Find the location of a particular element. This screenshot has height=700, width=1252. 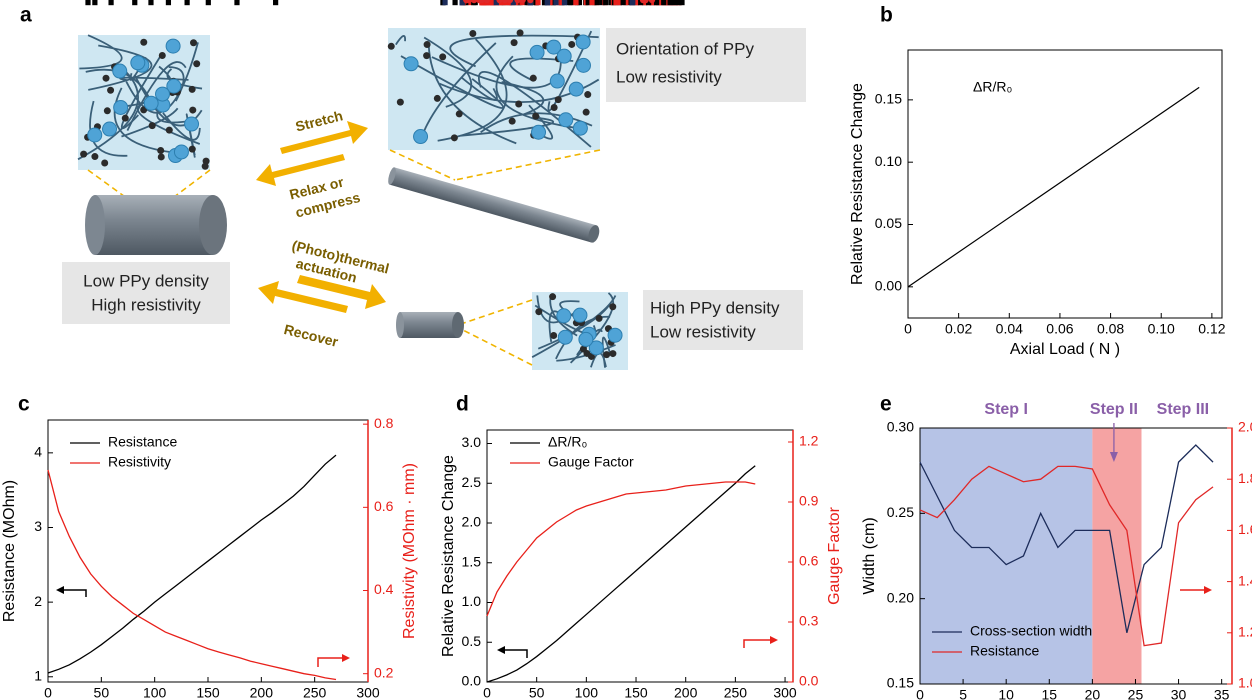

box-text: Low resistivity is located at coordinates (703, 331).